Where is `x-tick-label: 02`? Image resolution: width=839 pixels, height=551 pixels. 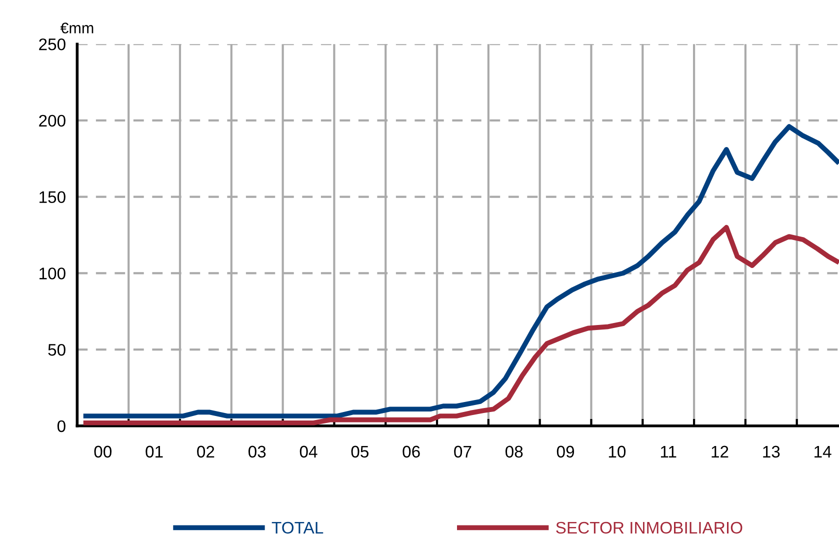
x-tick-label: 02 is located at coordinates (205, 452).